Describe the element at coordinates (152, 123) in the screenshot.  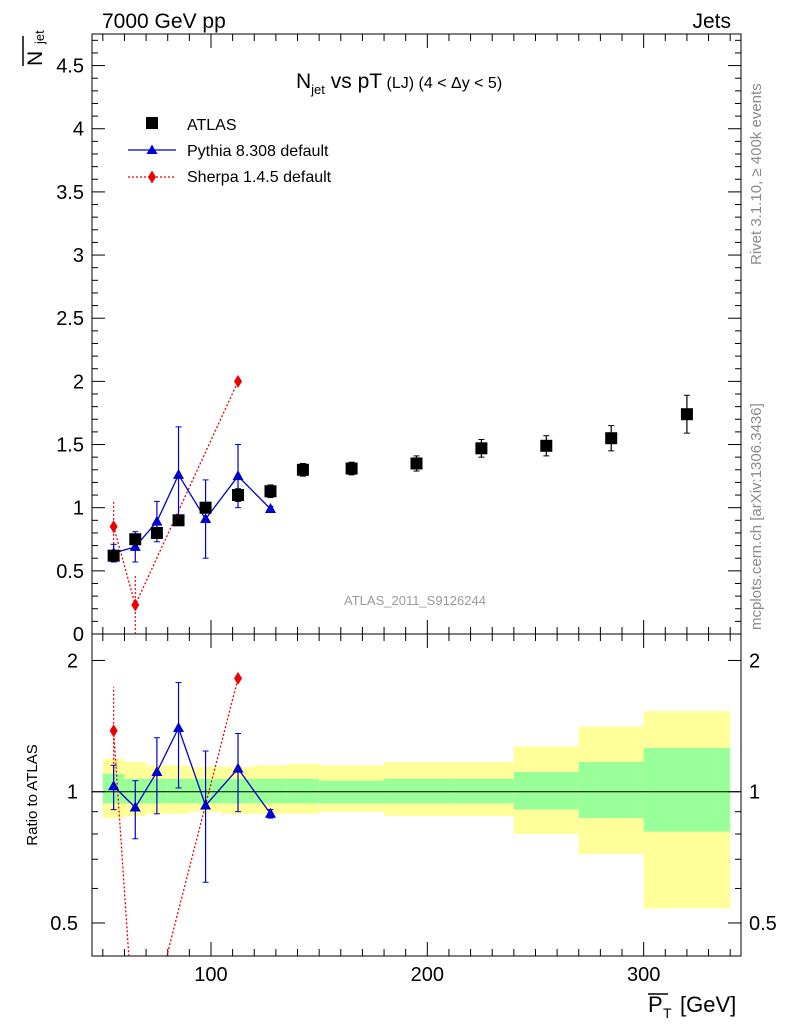
I see `legend-atlas-marker` at that location.